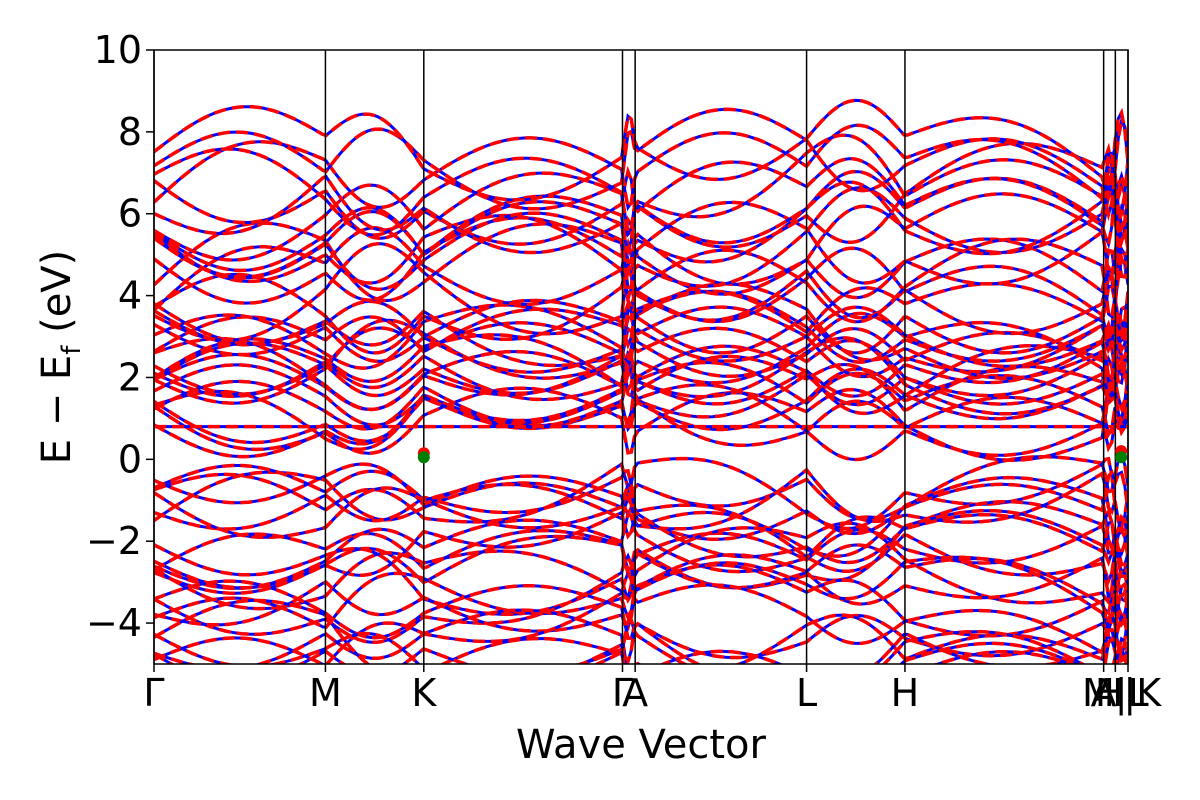 The width and height of the screenshot is (1200, 800). Describe the element at coordinates (130, 296) in the screenshot. I see `y-tick-label: 4` at that location.